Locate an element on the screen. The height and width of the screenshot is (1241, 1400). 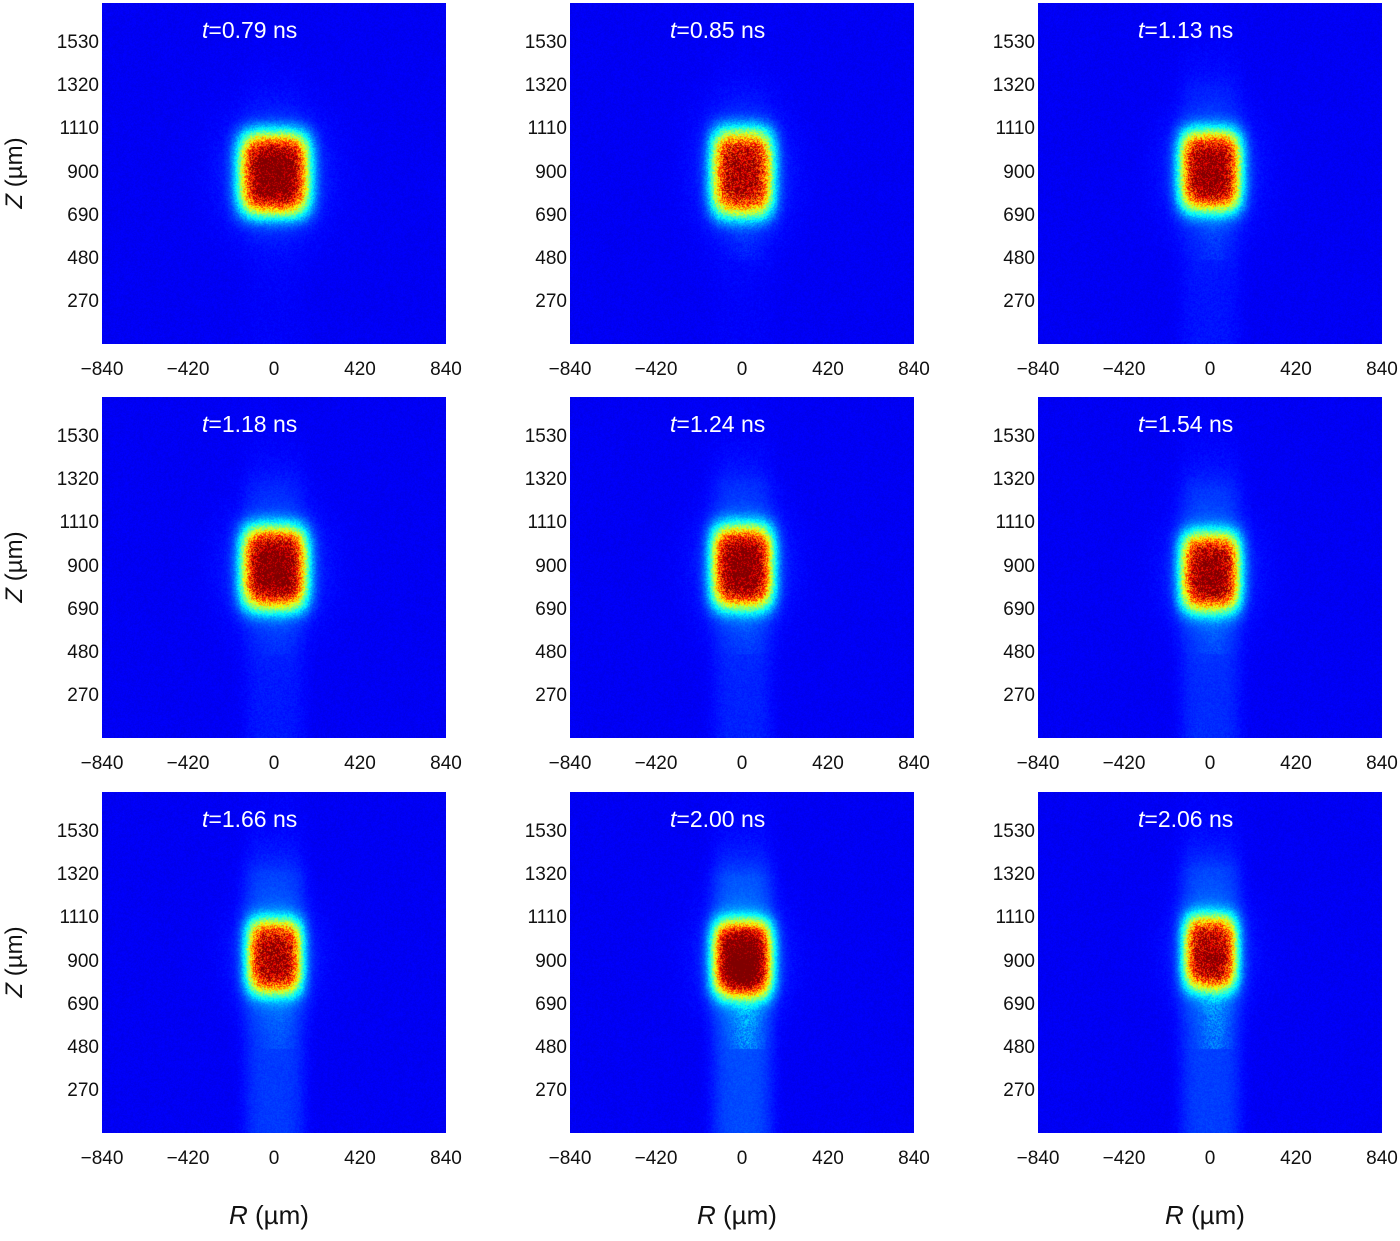
heatmap-panel: t=1.54 ns is located at coordinates (1210, 567).